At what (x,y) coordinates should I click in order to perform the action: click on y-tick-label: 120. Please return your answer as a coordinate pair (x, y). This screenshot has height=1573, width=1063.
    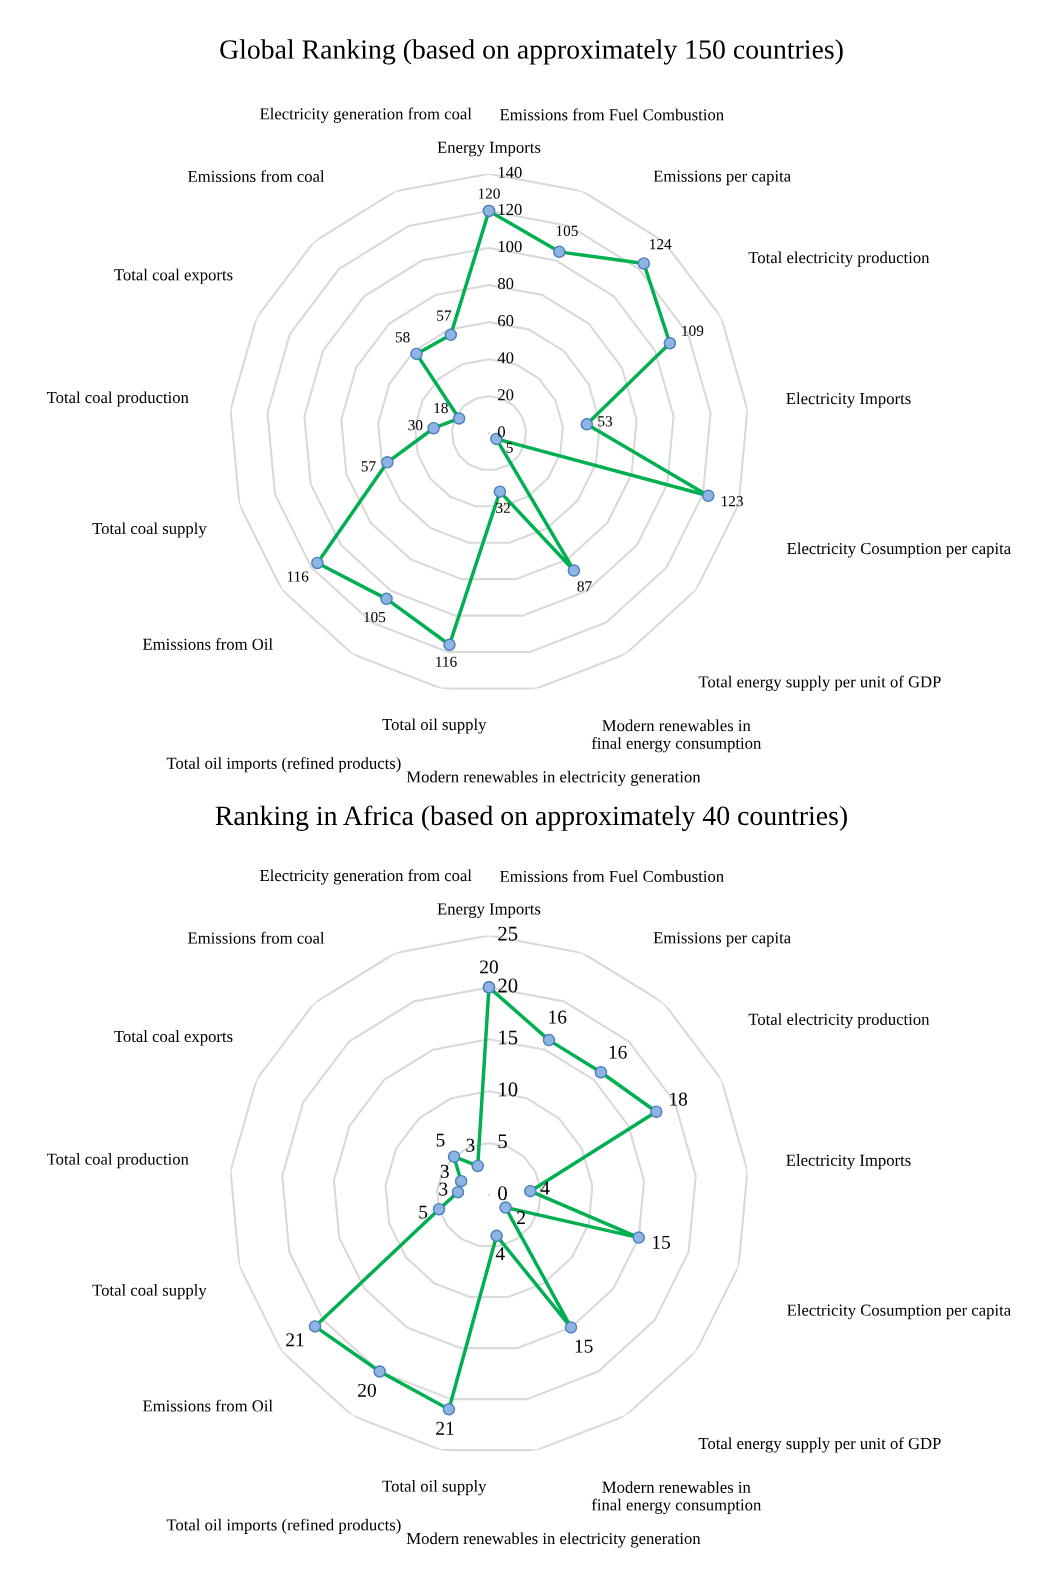
    Looking at the image, I should click on (510, 209).